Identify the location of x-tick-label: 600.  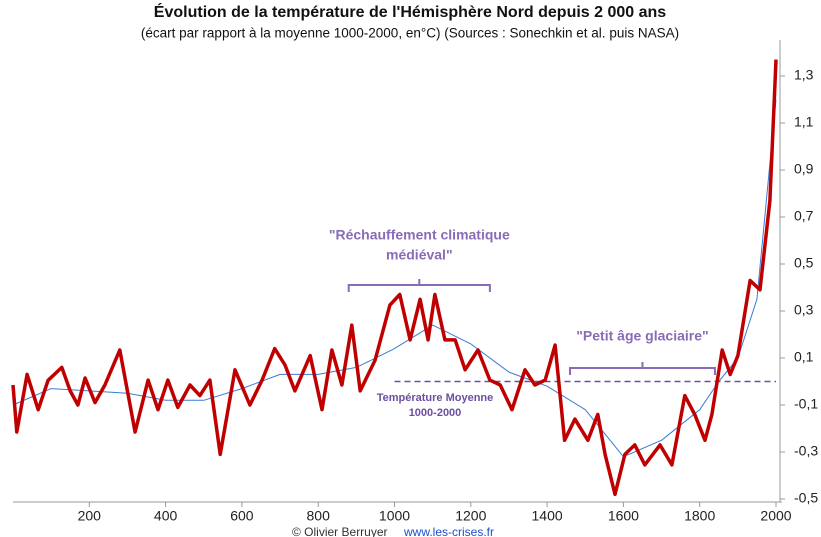
(242, 516).